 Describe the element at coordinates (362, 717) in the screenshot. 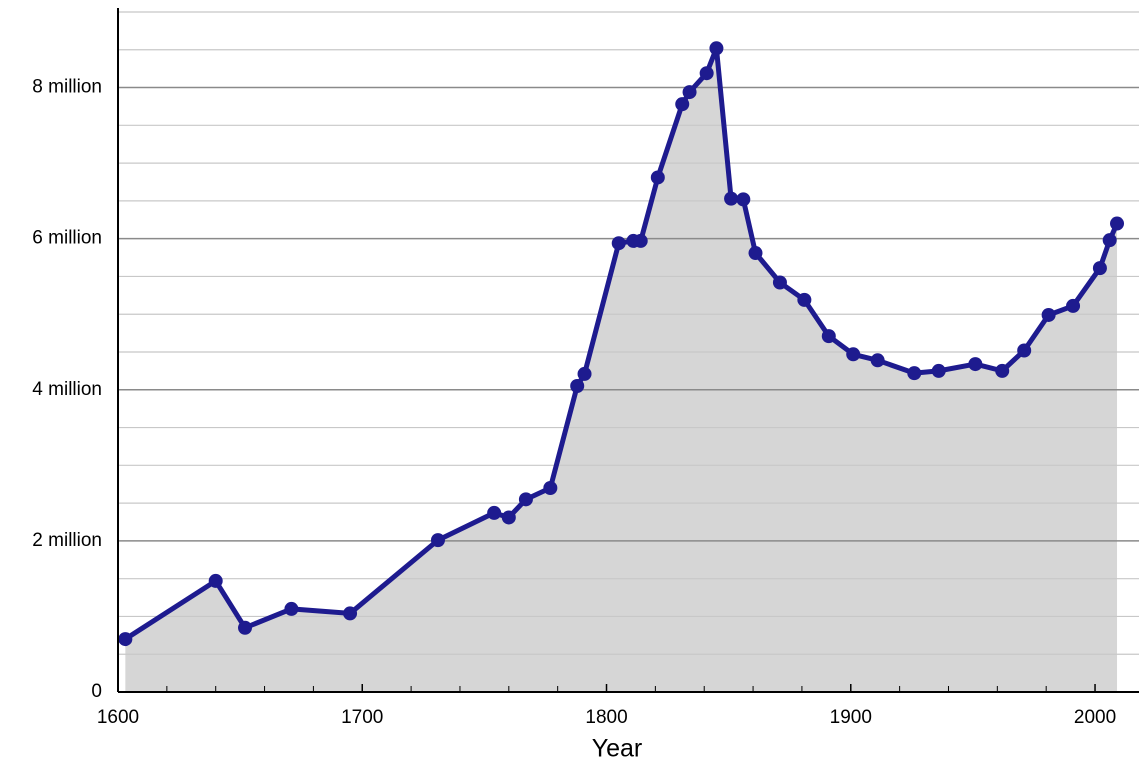

I see `x-tick-label: 1700` at that location.